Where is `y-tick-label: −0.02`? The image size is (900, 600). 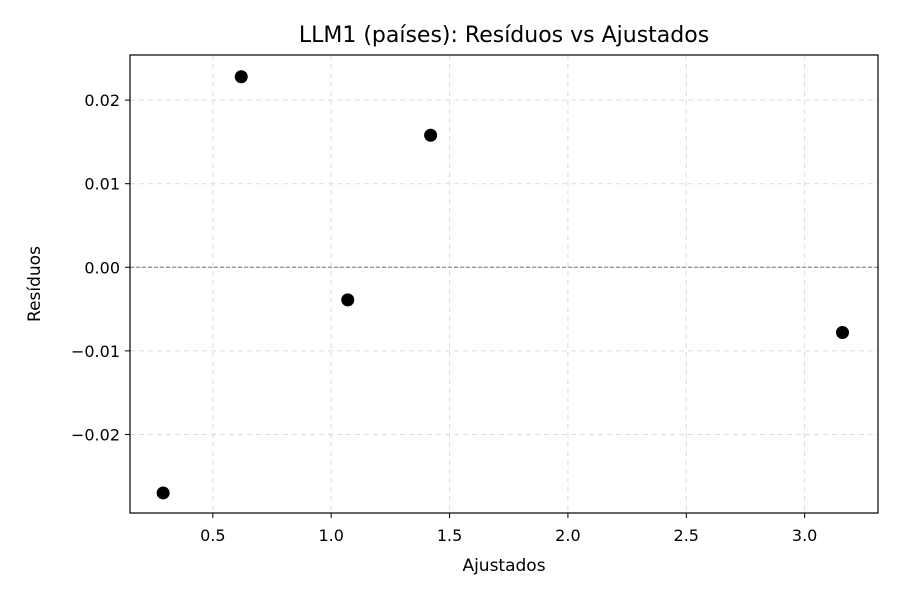
y-tick-label: −0.02 is located at coordinates (95, 434).